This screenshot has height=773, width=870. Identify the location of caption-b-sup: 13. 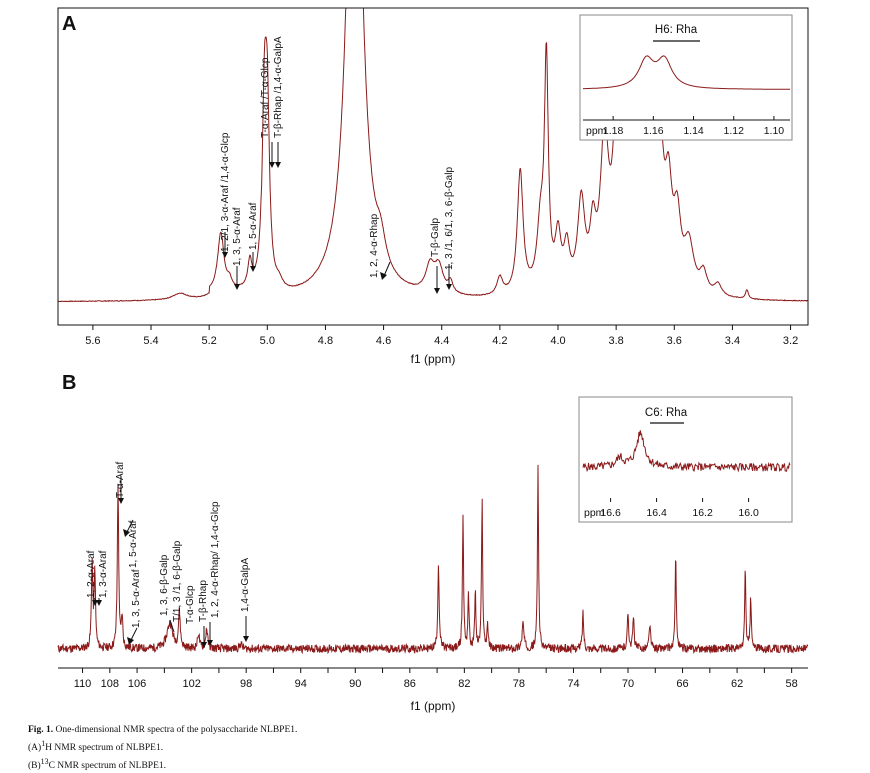
(44, 762).